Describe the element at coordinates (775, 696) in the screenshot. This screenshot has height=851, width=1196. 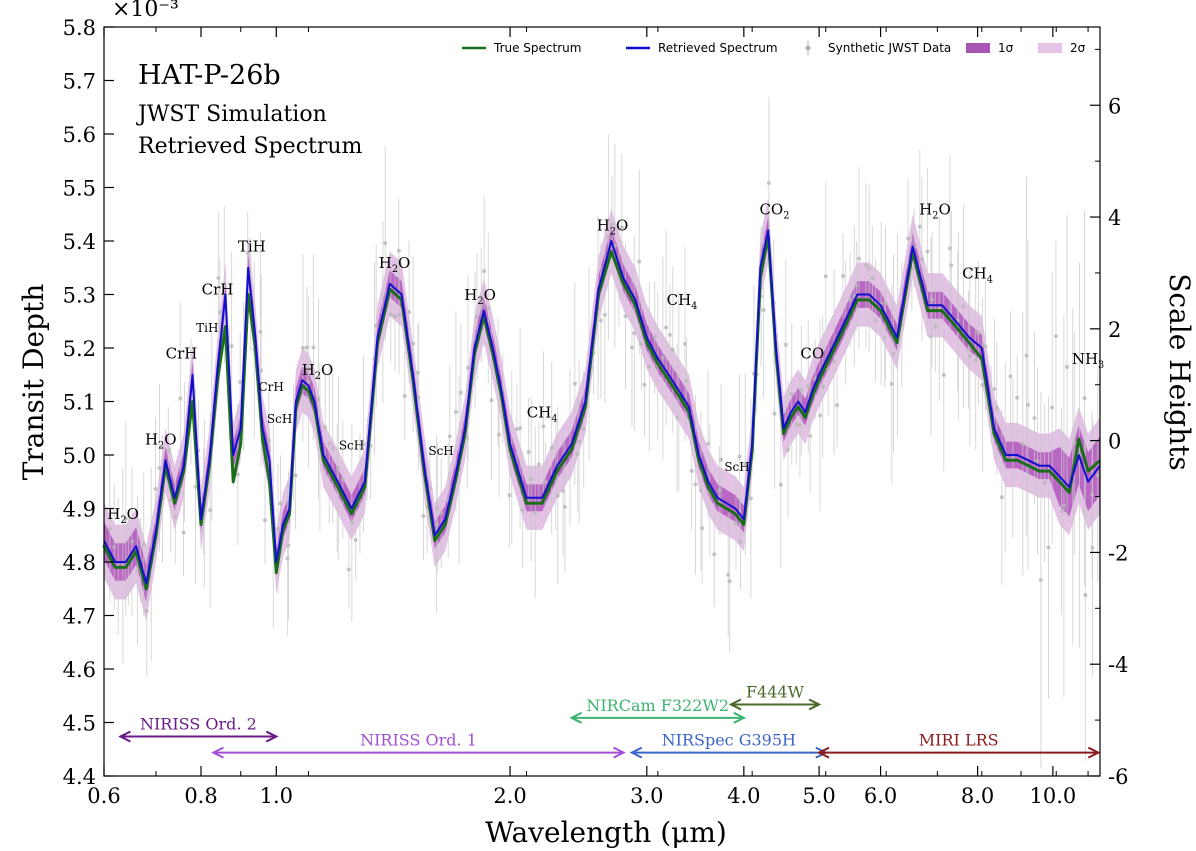
I see `instrument-range: F444W` at that location.